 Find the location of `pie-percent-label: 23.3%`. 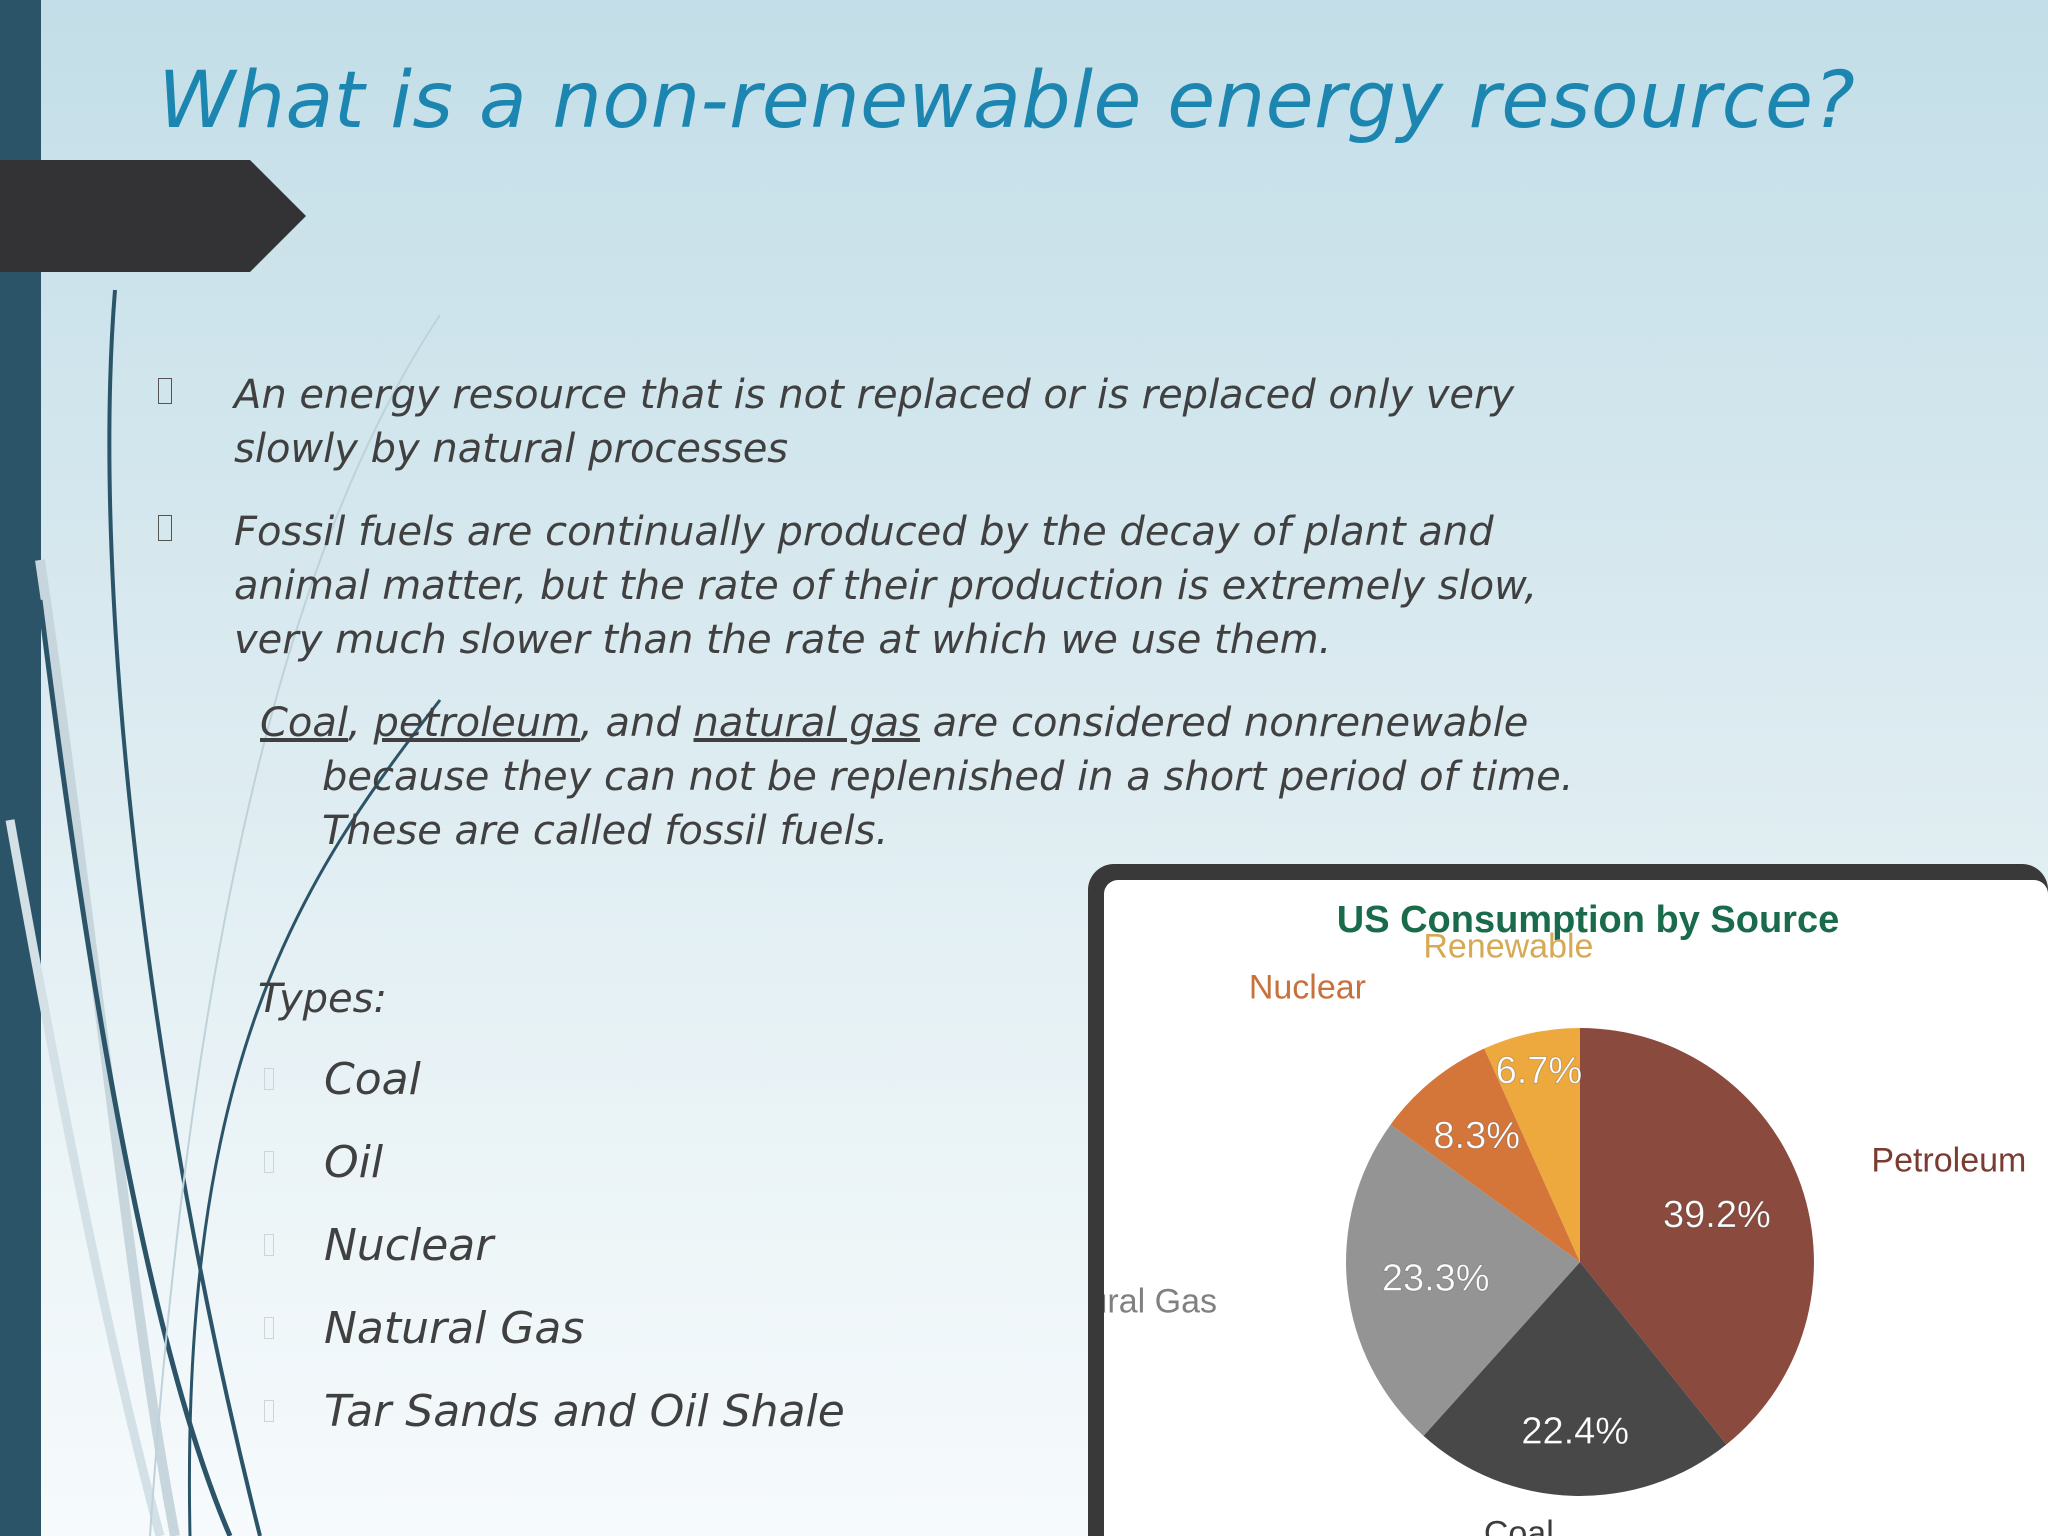

pie-percent-label: 23.3% is located at coordinates (1436, 1278).